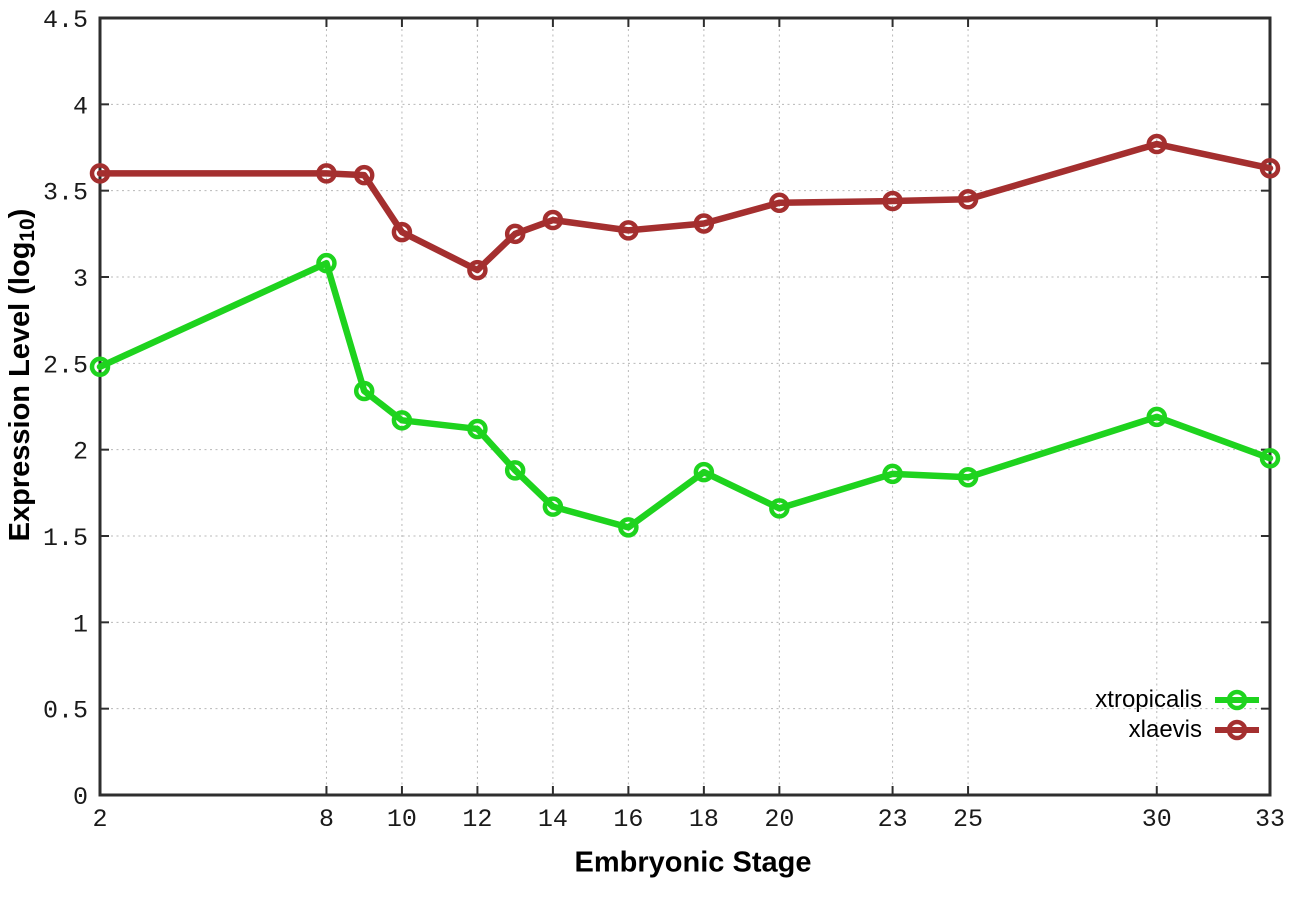  What do you see at coordinates (1157, 819) in the screenshot?
I see `x-tick-label: 30` at bounding box center [1157, 819].